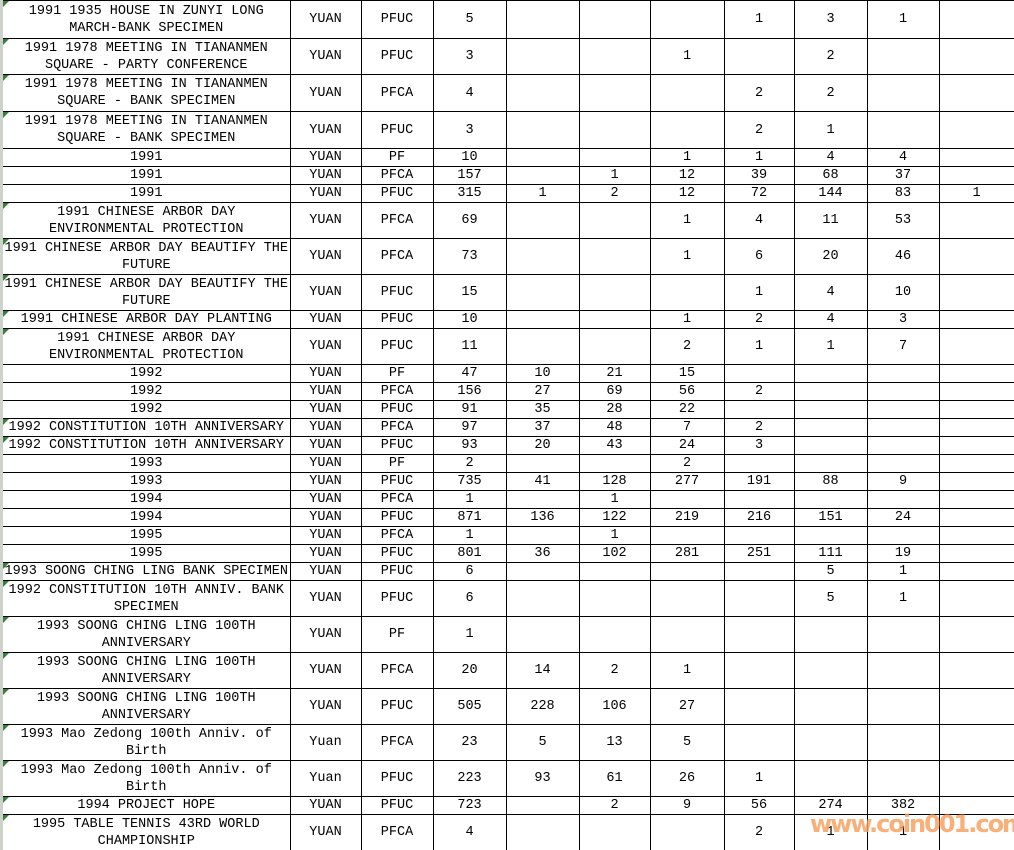 This screenshot has width=1014, height=850. Describe the element at coordinates (325, 742) in the screenshot. I see `cell-currency: Yuan` at that location.